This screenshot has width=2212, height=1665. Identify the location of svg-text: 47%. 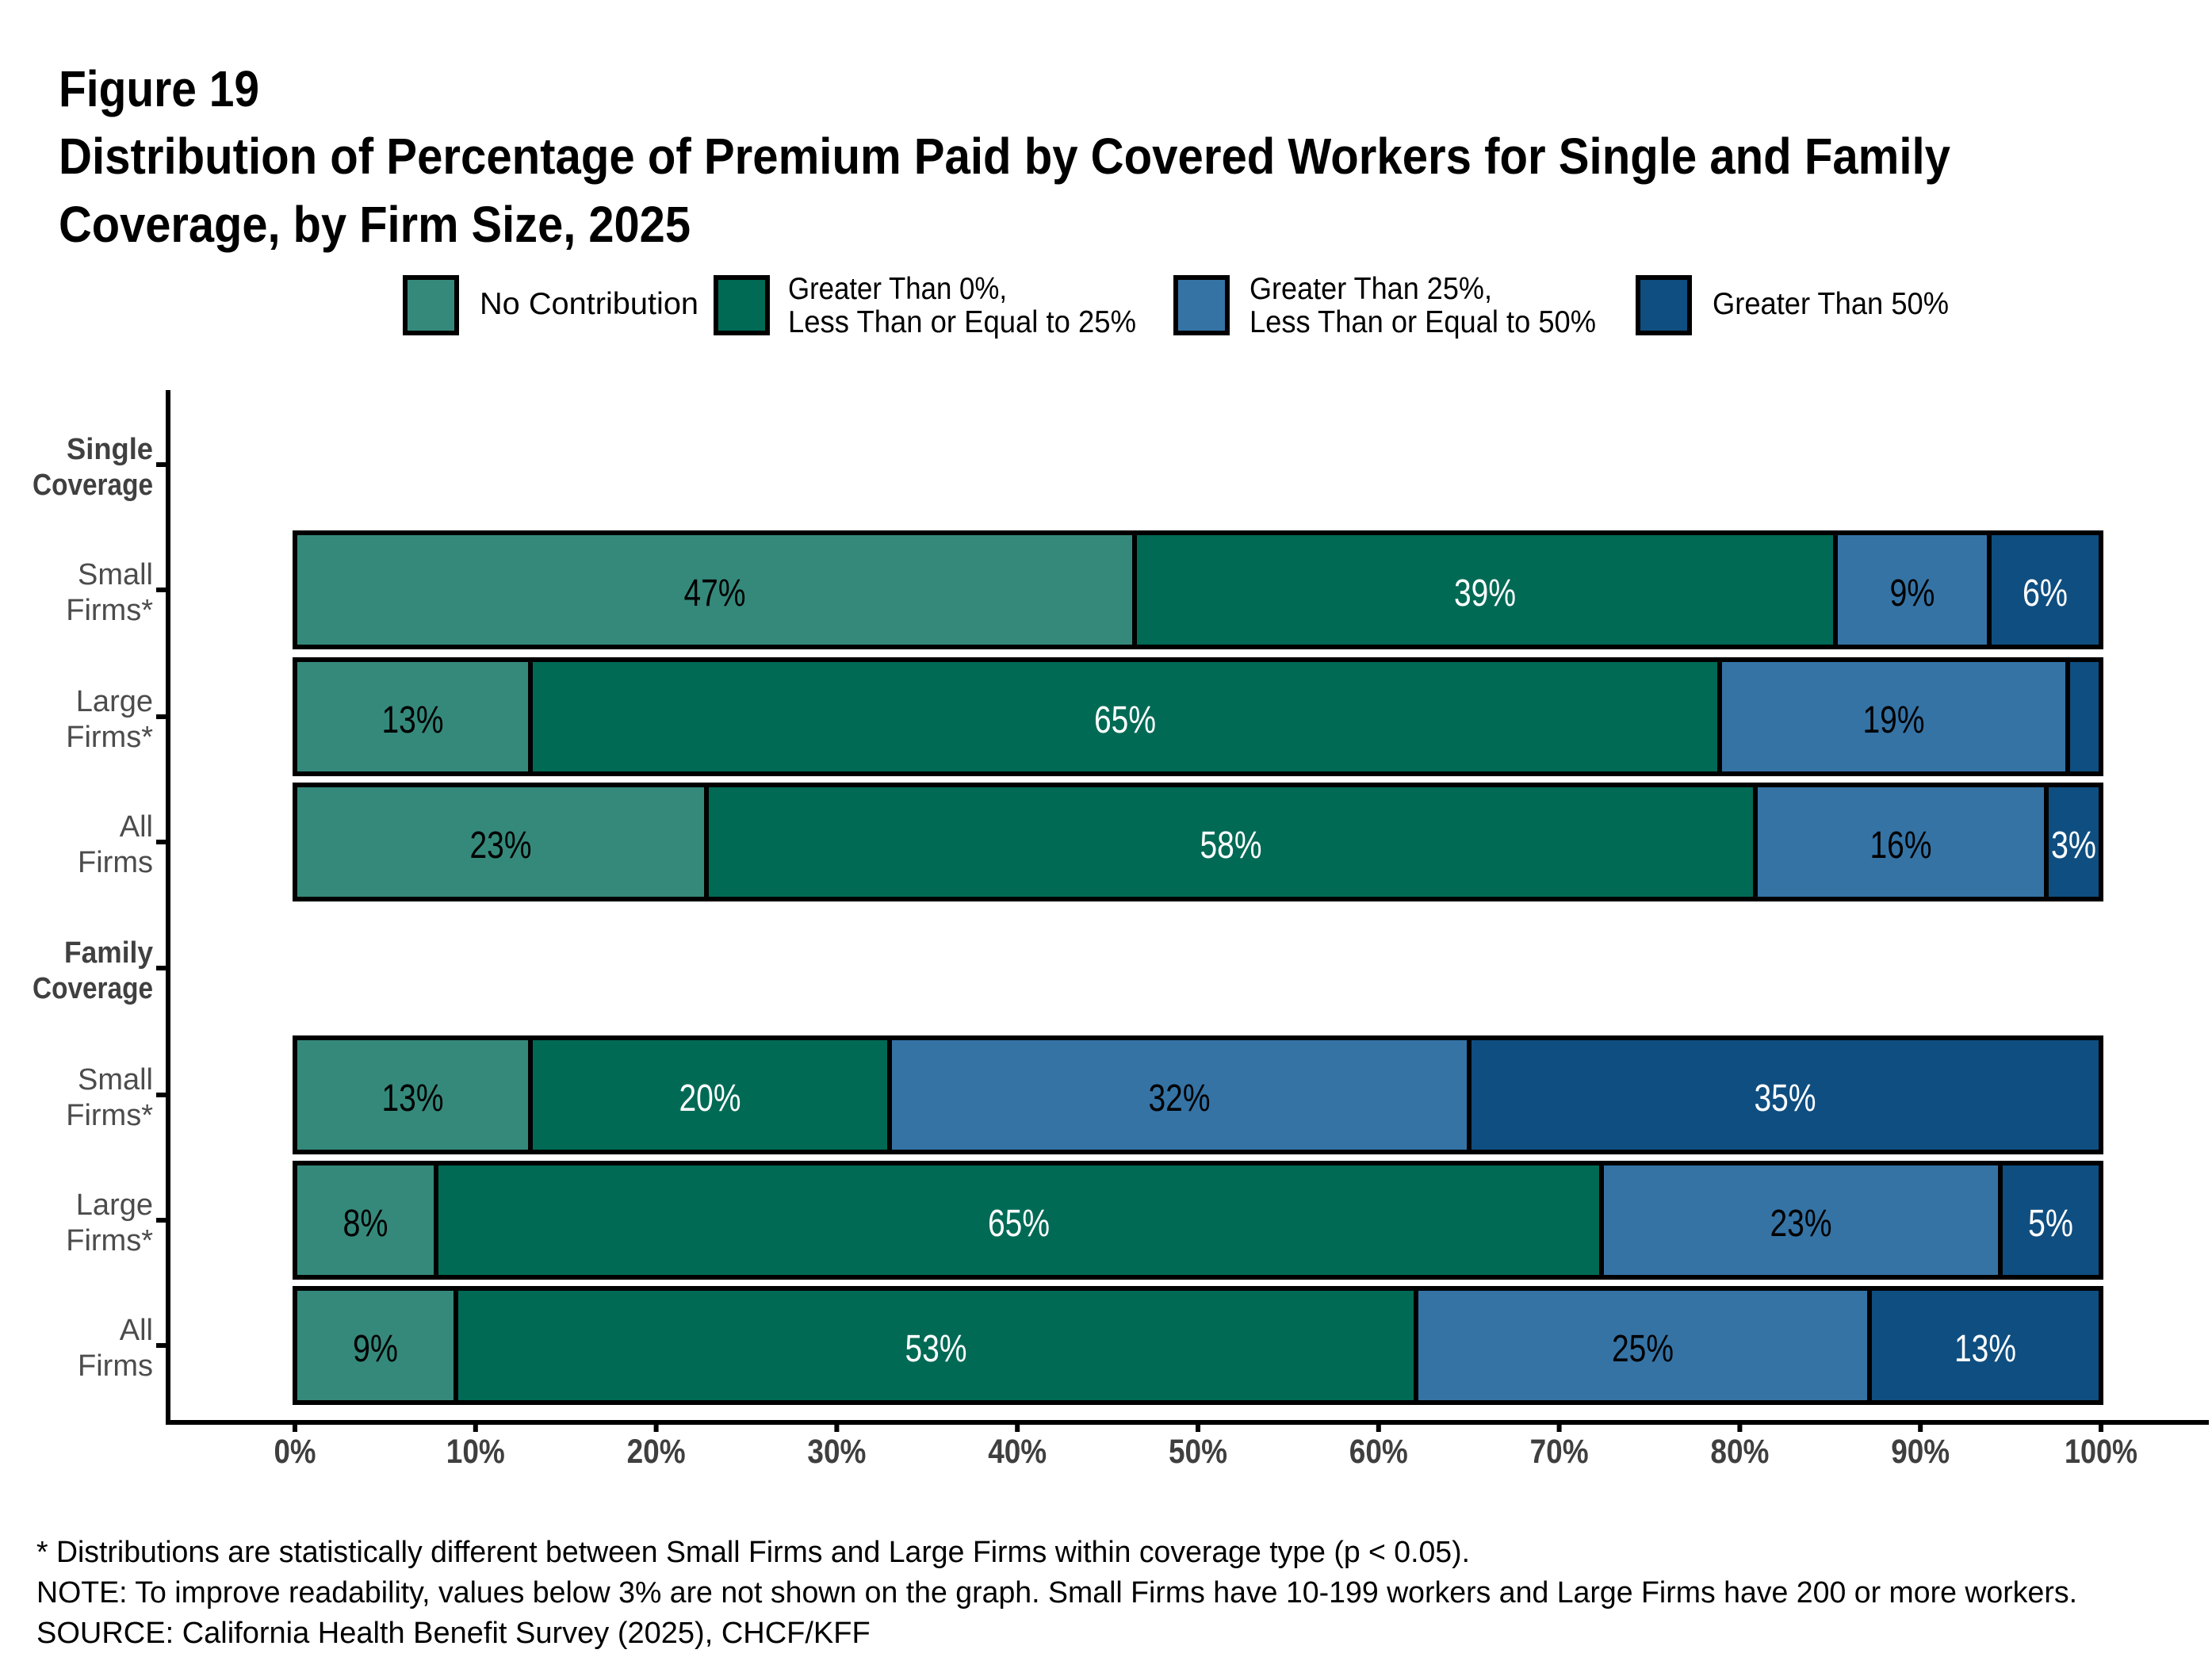
(715, 593).